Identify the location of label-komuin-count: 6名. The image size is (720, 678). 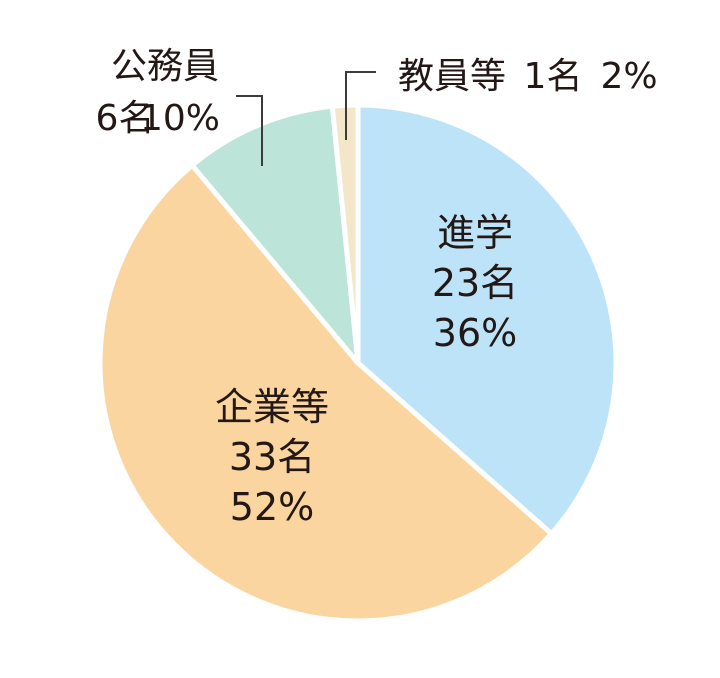
(125, 118).